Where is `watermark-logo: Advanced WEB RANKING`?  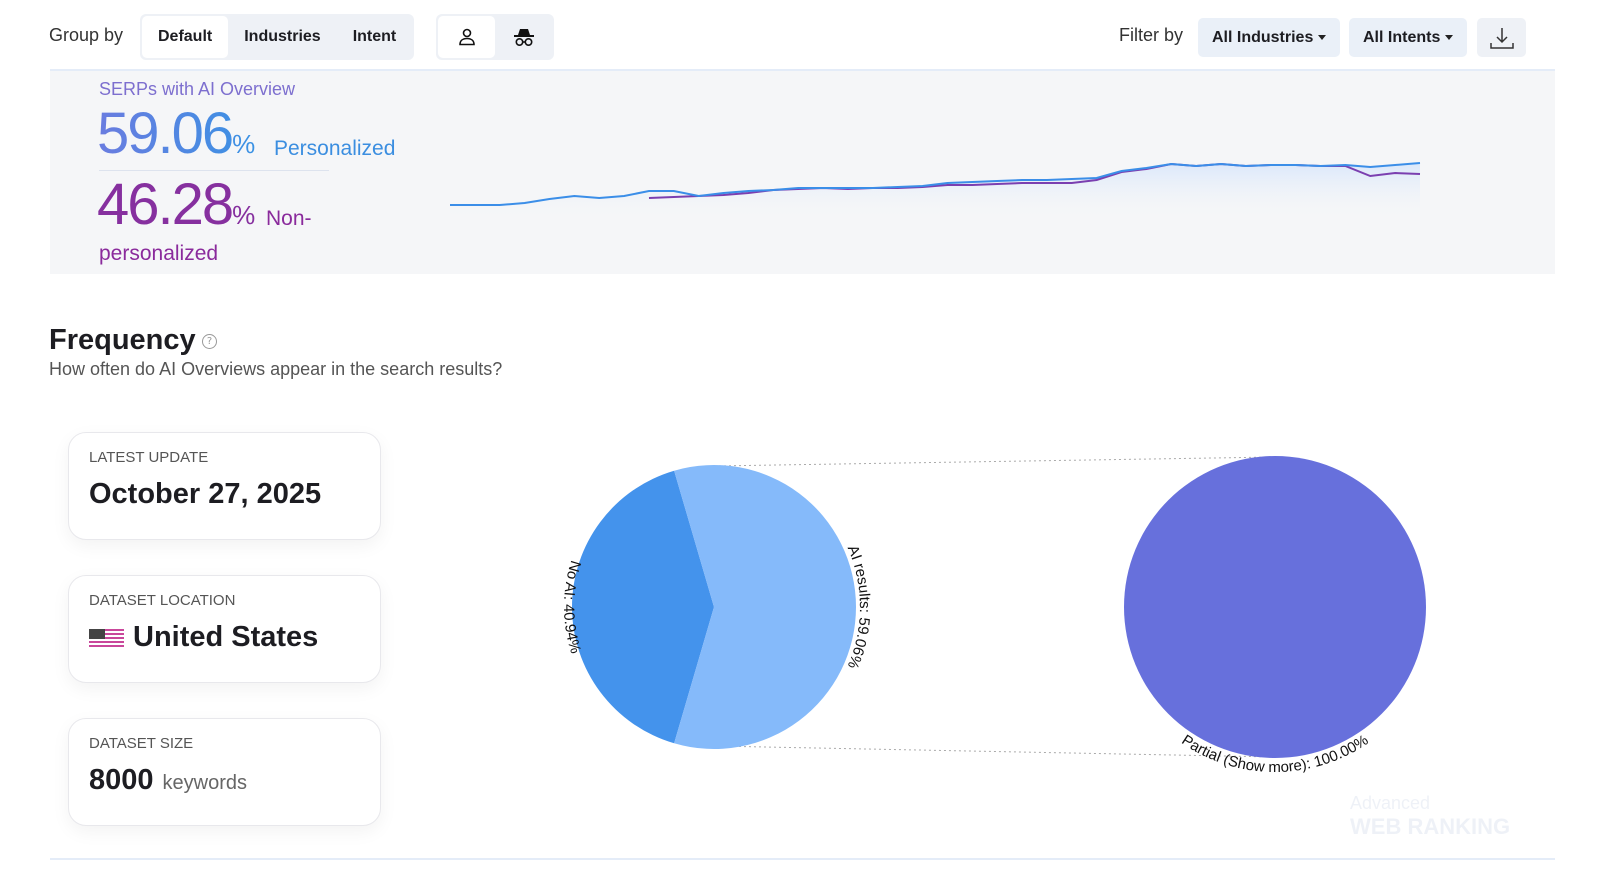
watermark-logo: Advanced WEB RANKING is located at coordinates (1430, 816).